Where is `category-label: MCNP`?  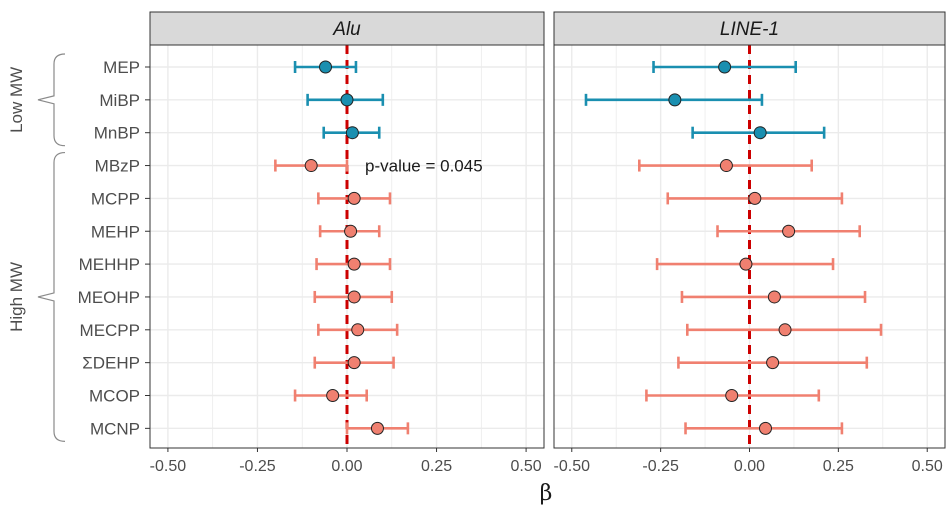
category-label: MCNP is located at coordinates (115, 428).